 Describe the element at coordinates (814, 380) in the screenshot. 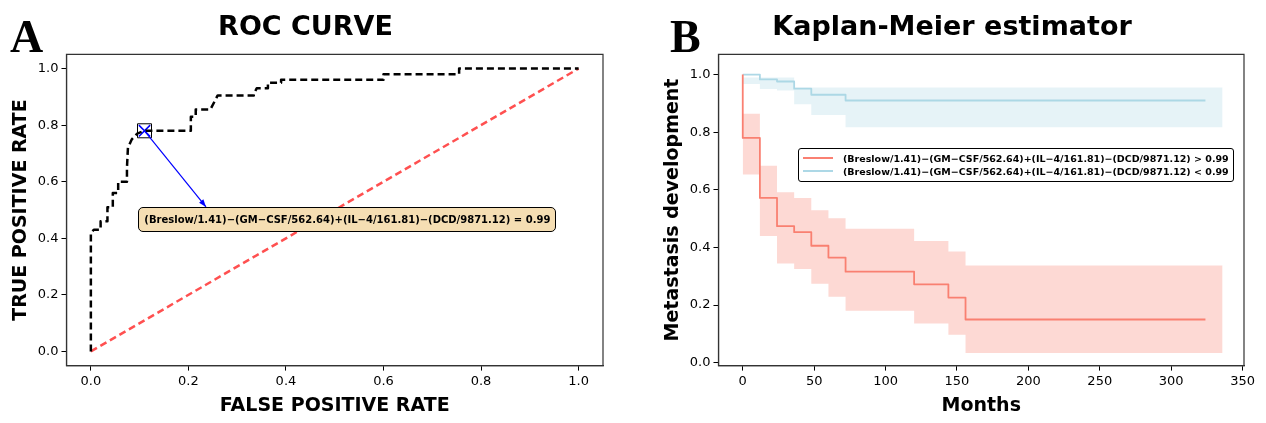

I see `x-tick-label: 50` at that location.